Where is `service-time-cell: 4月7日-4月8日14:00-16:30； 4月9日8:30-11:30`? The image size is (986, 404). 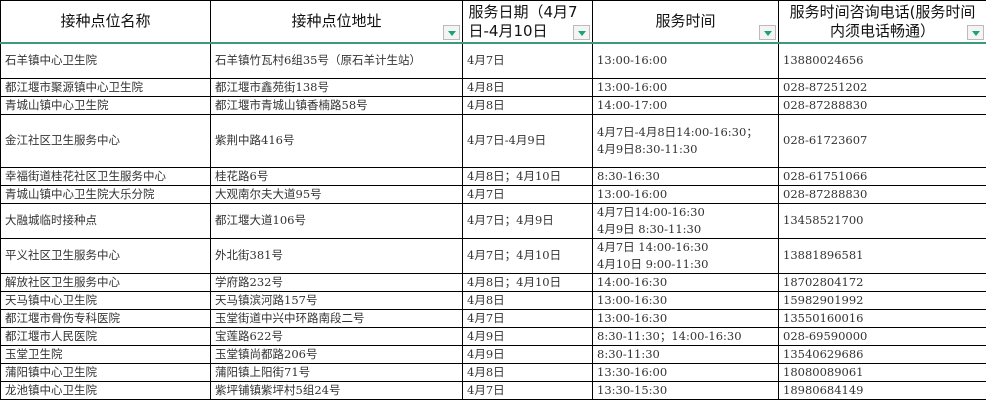
service-time-cell: 4月7日-4月8日14:00-16:30； 4月9日8:30-11:30 is located at coordinates (685, 140).